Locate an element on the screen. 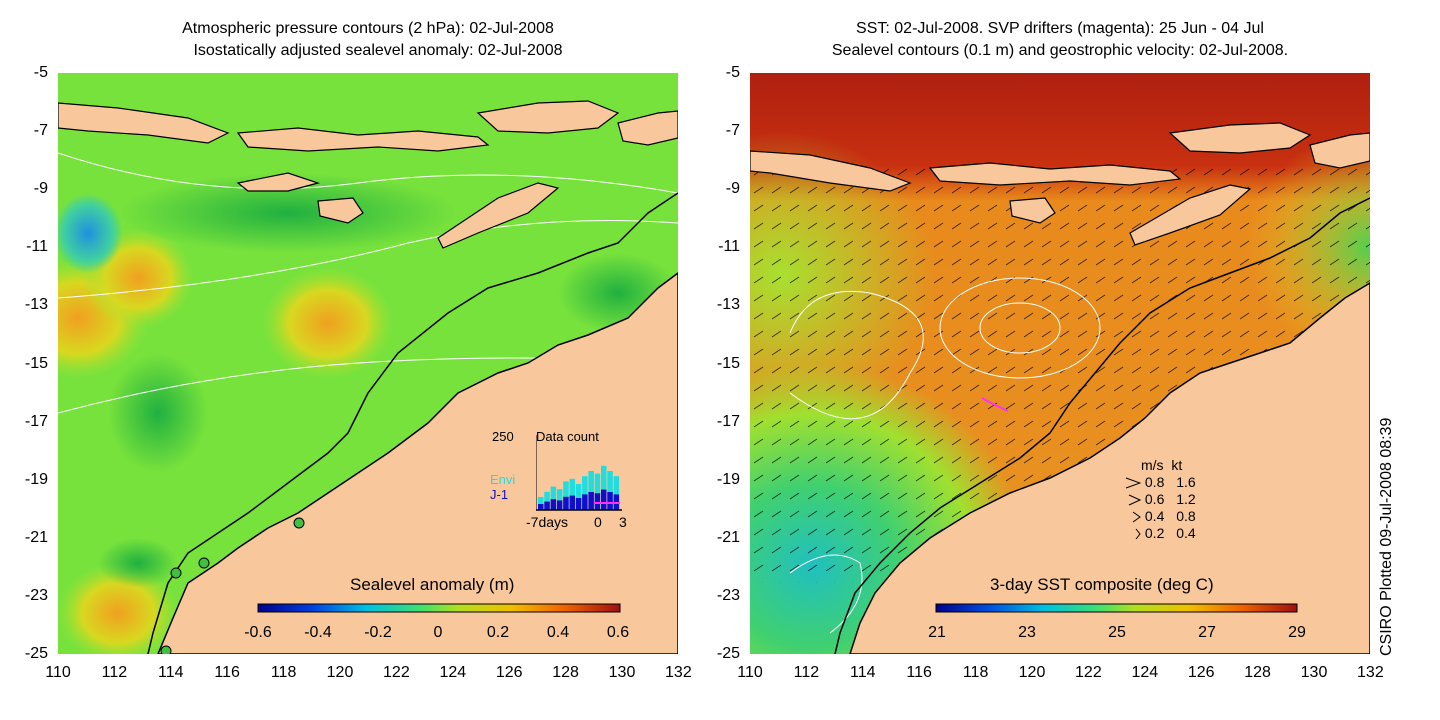 The image size is (1440, 720). right-x-tick-6: 122 is located at coordinates (1088, 672).